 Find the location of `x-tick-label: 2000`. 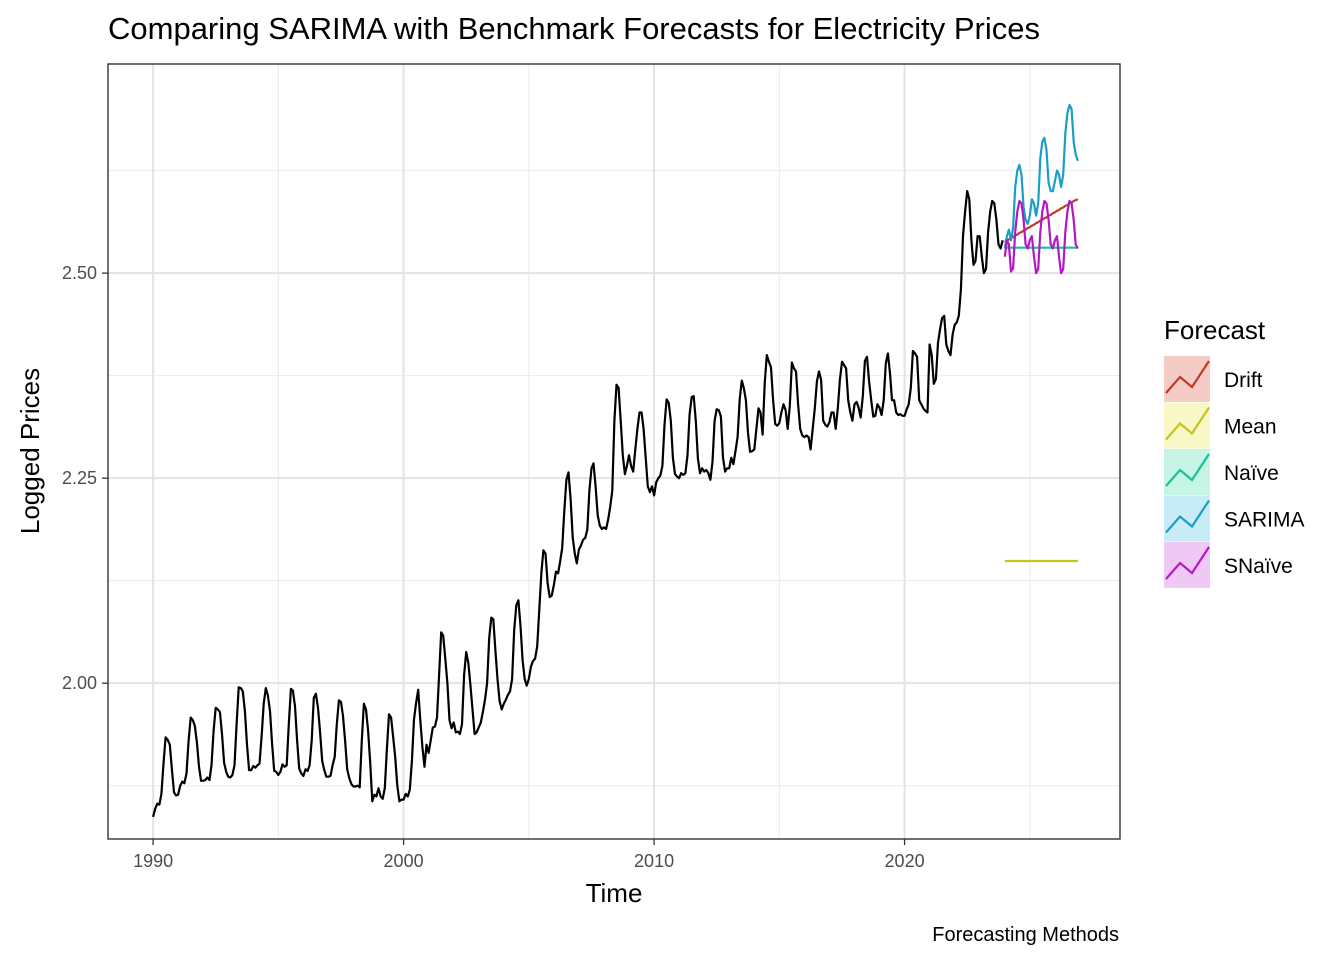

x-tick-label: 2000 is located at coordinates (404, 861).